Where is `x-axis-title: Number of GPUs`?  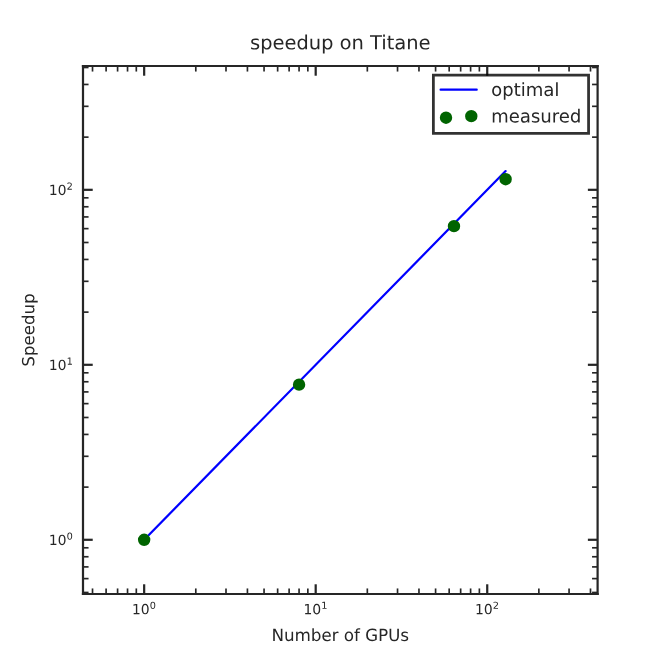
x-axis-title: Number of GPUs is located at coordinates (341, 635).